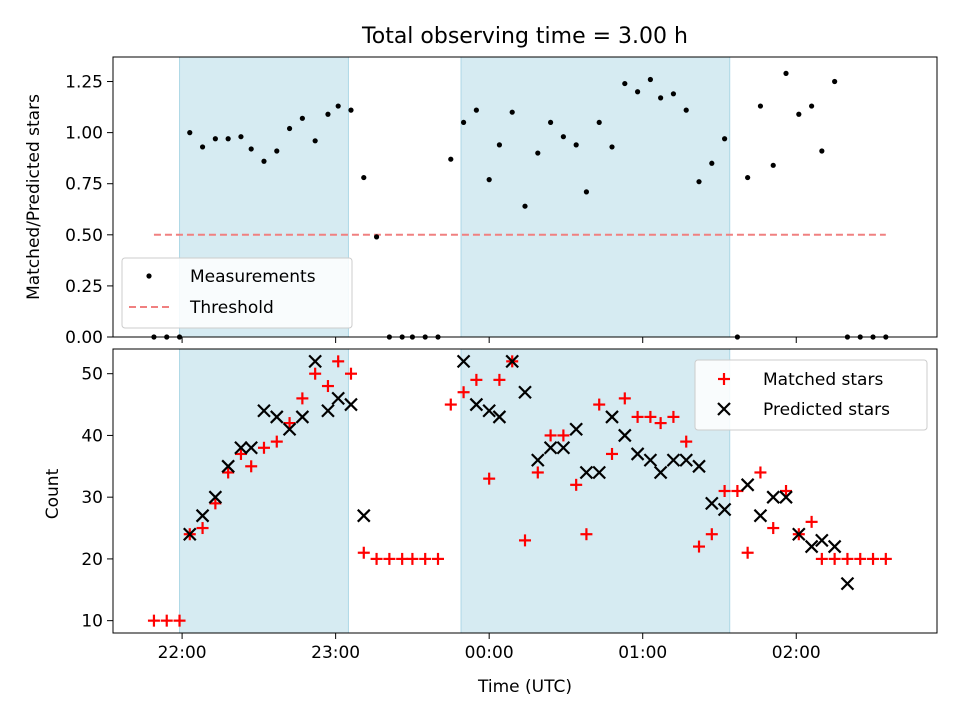 The image size is (960, 724). I want to click on x-tick-label: 22:00, so click(182, 653).